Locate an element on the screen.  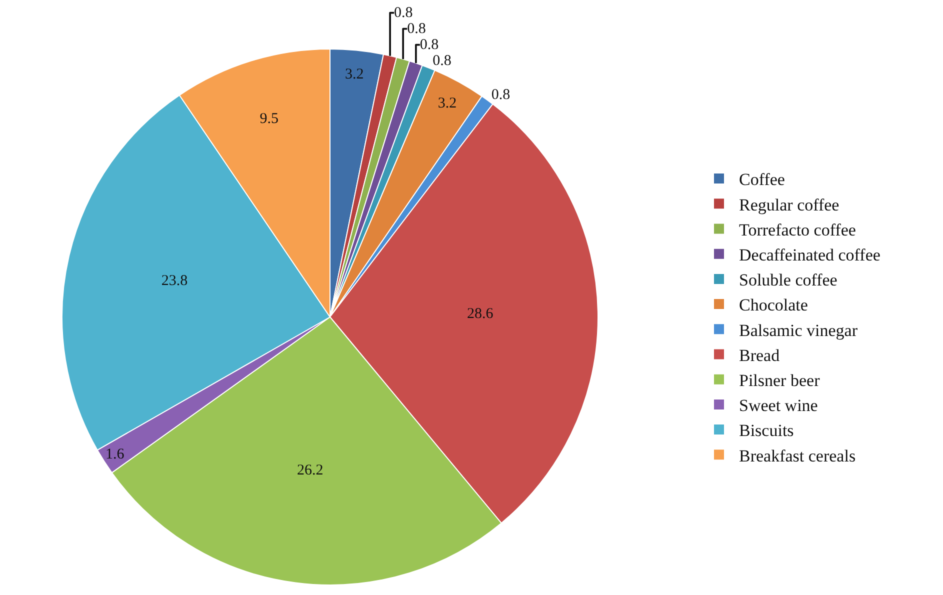
legend-label: Bread is located at coordinates (759, 355).